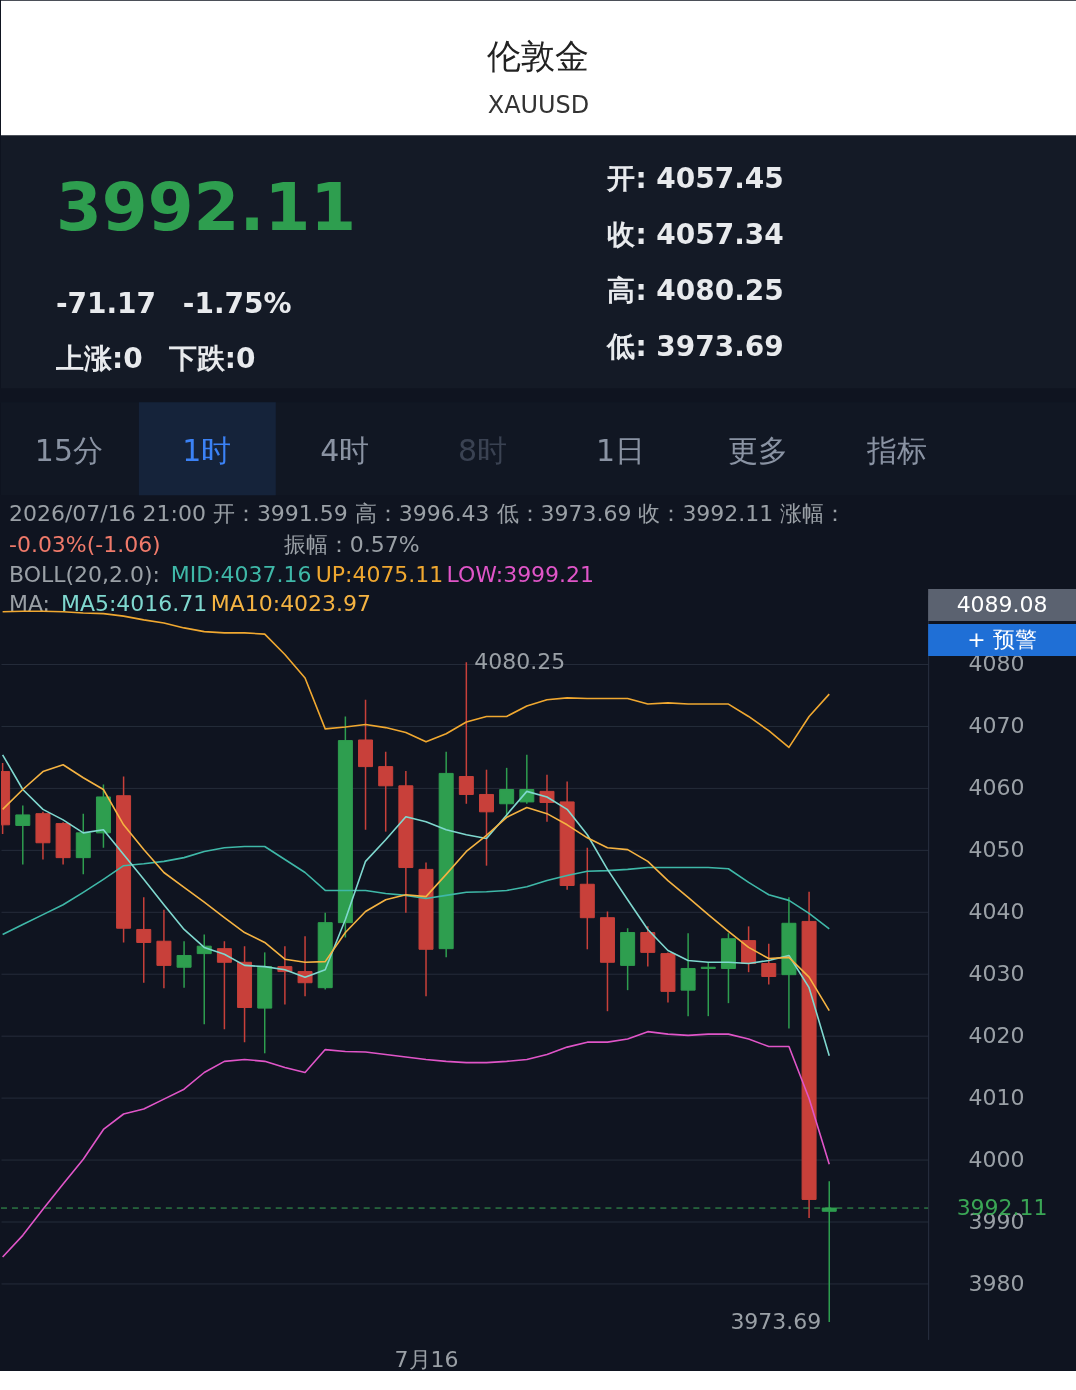 The image size is (1076, 1390). Describe the element at coordinates (241, 575) in the screenshot. I see `text: MID:4037.16` at that location.